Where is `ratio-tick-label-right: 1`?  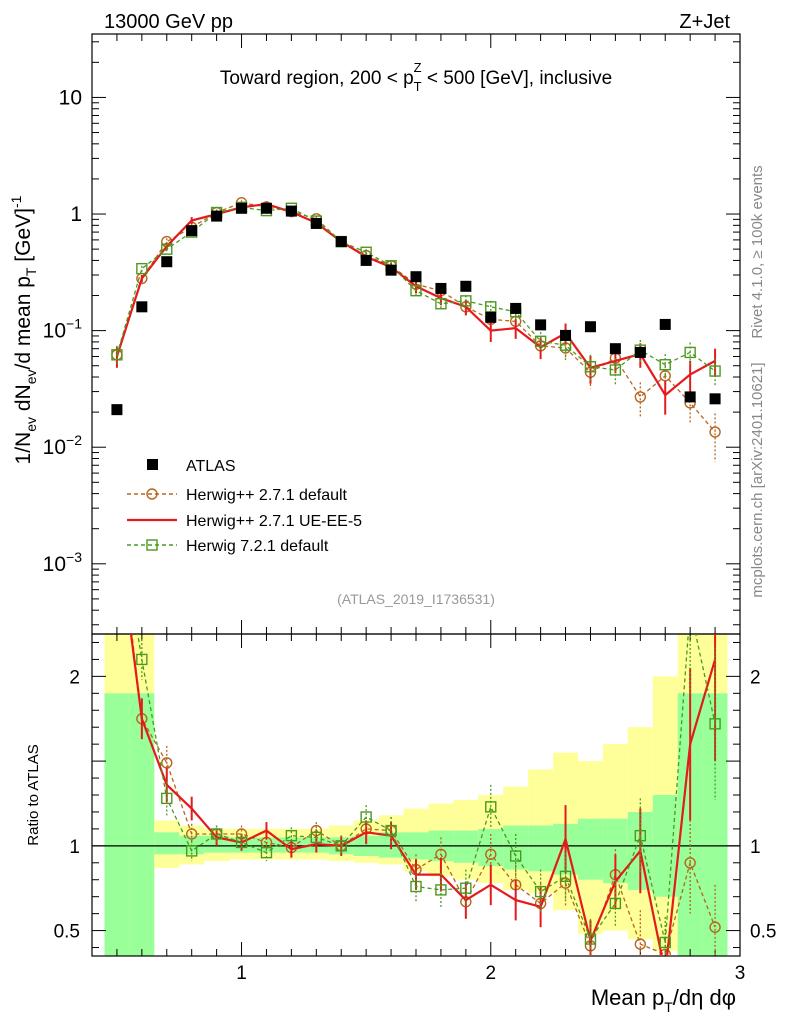 ratio-tick-label-right: 1 is located at coordinates (755, 847).